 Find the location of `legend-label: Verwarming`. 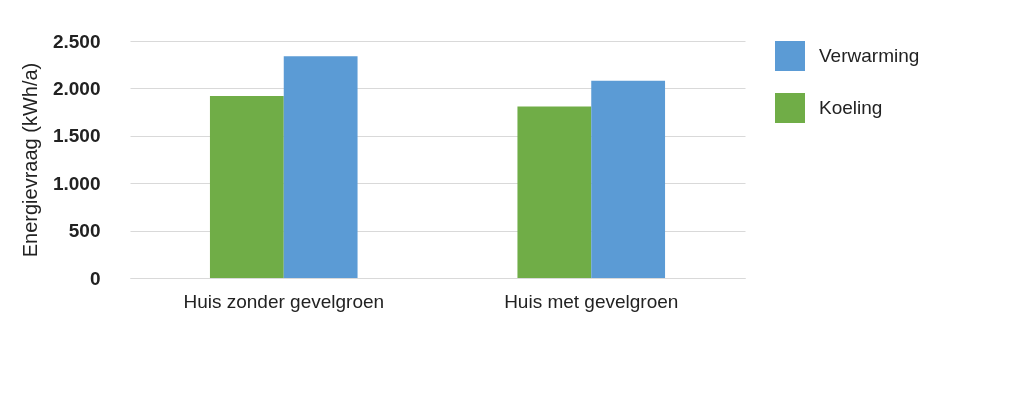

legend-label: Verwarming is located at coordinates (869, 55).